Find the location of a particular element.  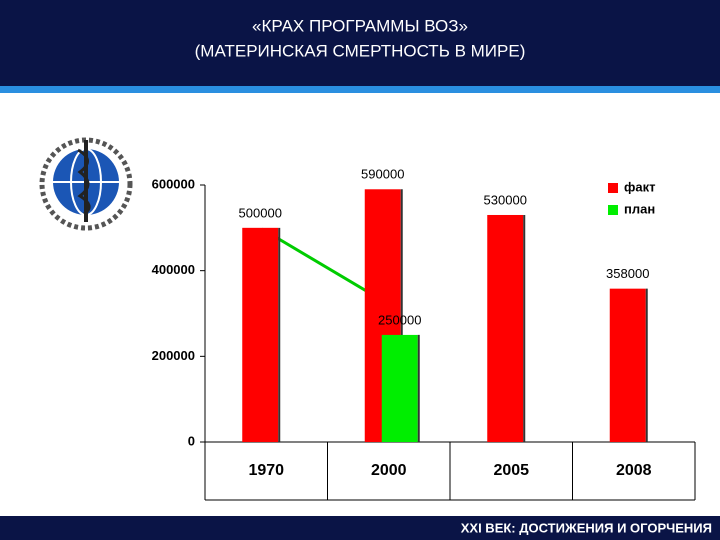

y-tick-label: 400000 is located at coordinates (173, 269).